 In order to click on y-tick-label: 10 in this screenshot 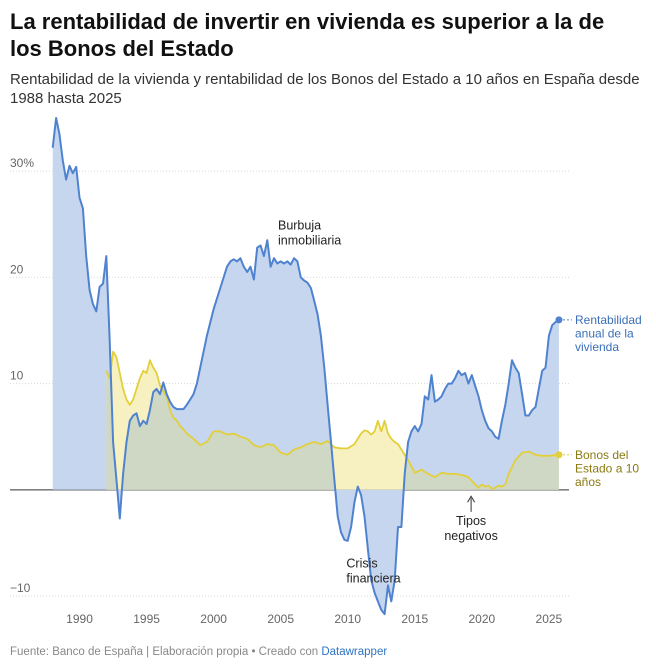, I will do `click(17, 376)`.